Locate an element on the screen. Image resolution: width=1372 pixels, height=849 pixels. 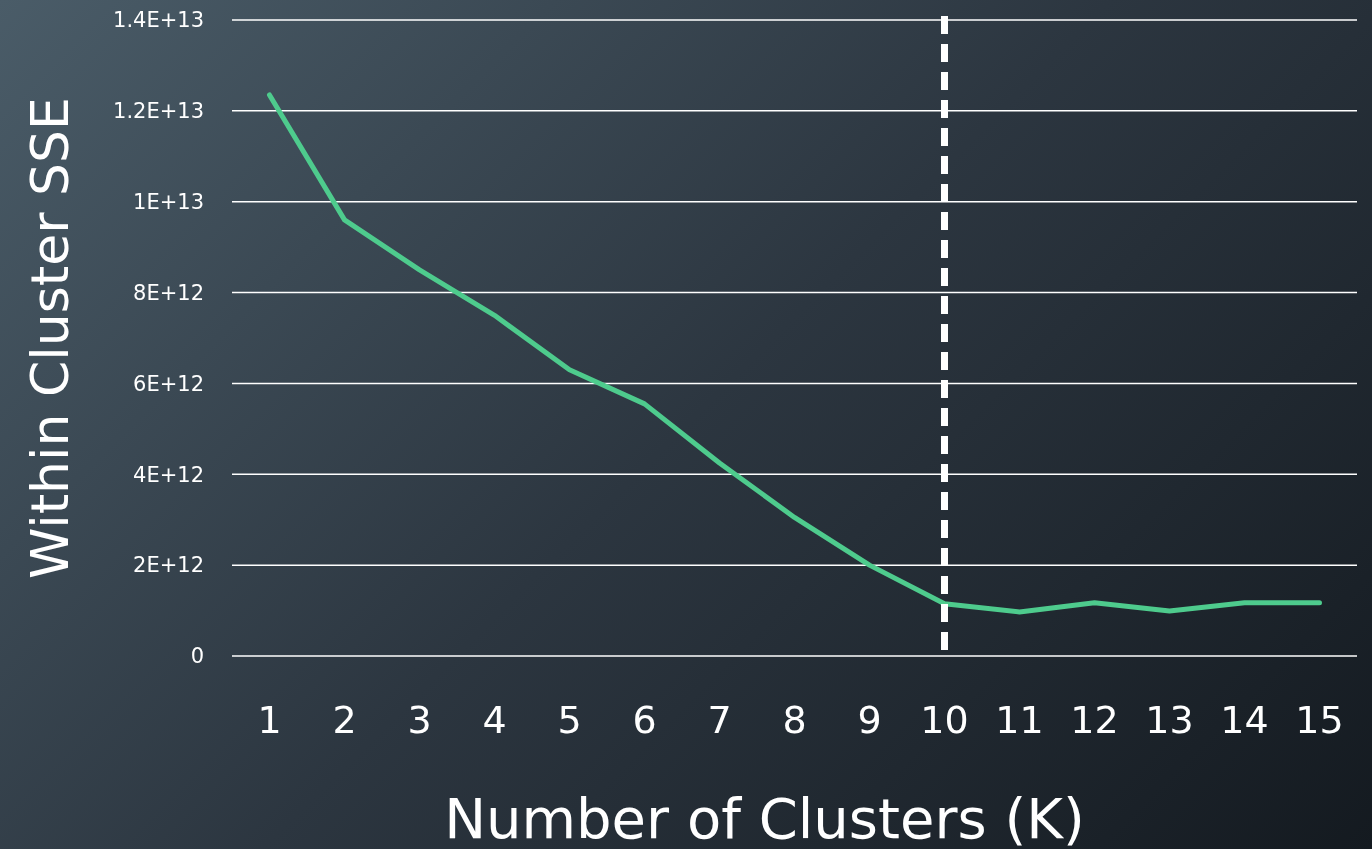
x-tick-label: 12 is located at coordinates (1094, 720).